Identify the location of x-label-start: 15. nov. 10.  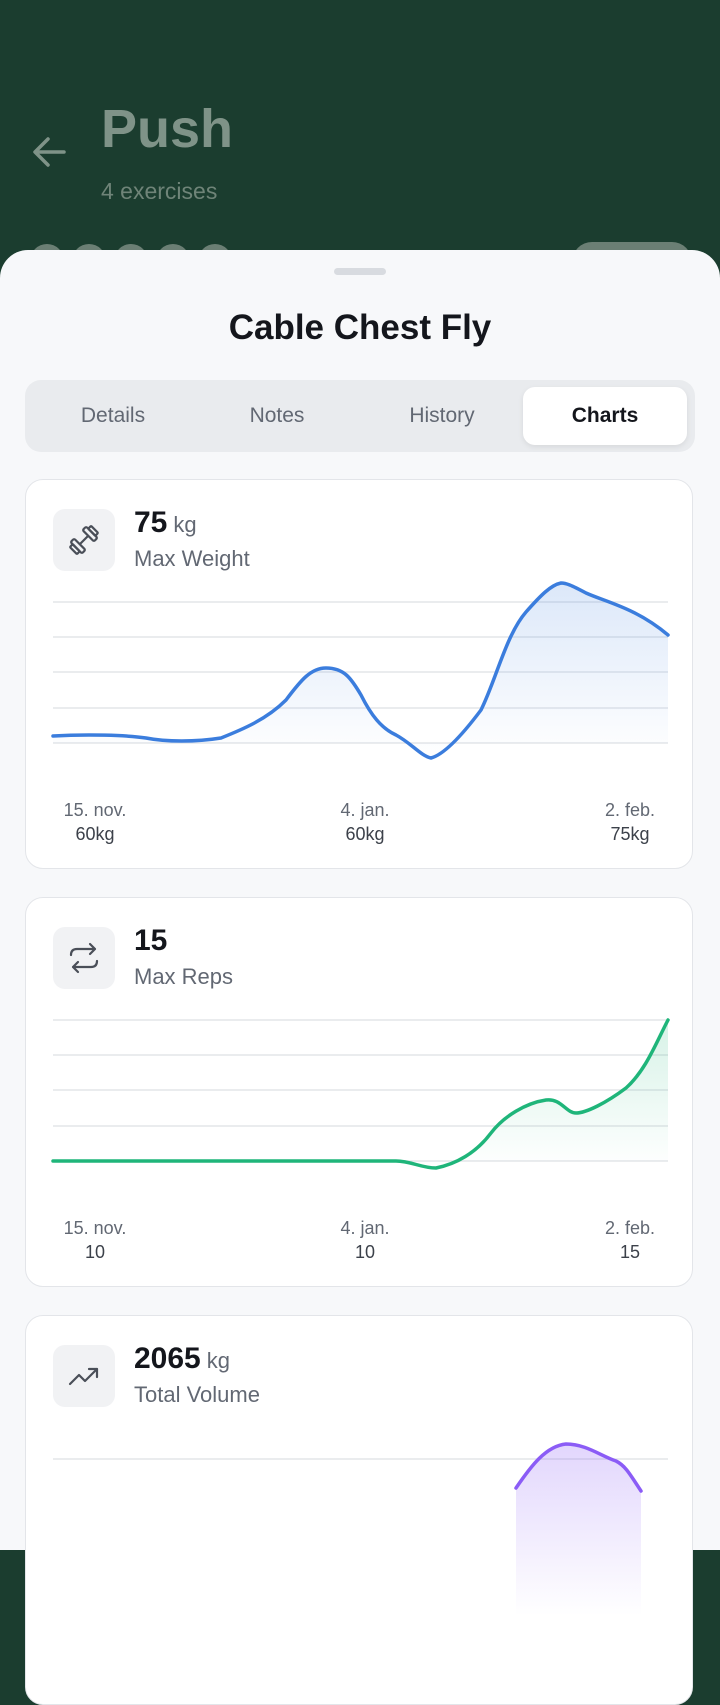
(95, 1240).